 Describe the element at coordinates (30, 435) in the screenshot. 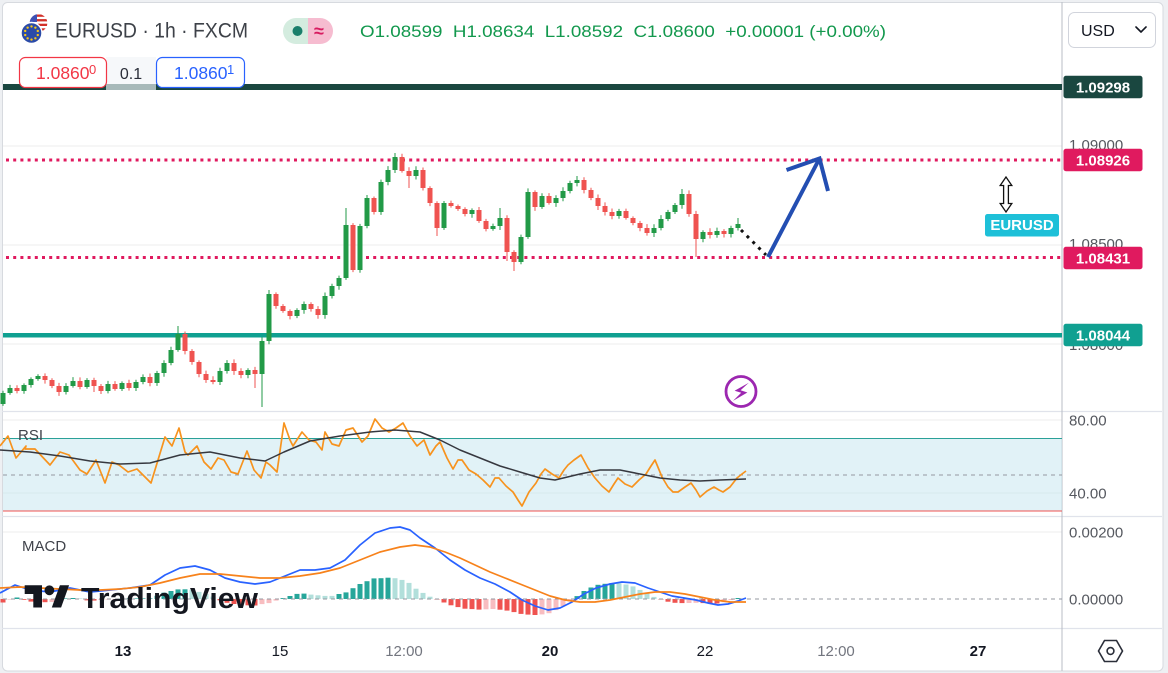

I see `svg-text: RSI` at that location.